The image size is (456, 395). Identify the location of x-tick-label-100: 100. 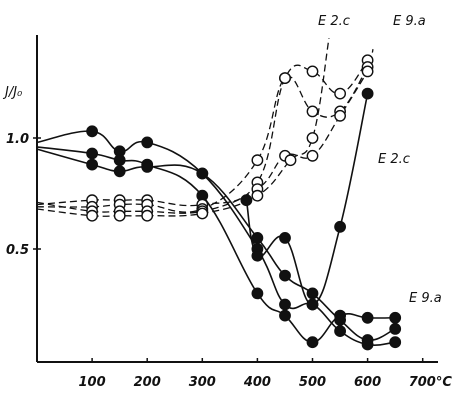
(92, 382).